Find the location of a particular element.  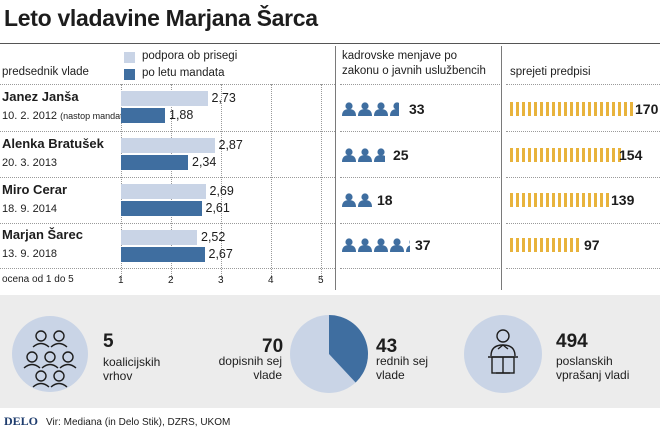

legend-swatch-after-one-year is located at coordinates (129, 74).